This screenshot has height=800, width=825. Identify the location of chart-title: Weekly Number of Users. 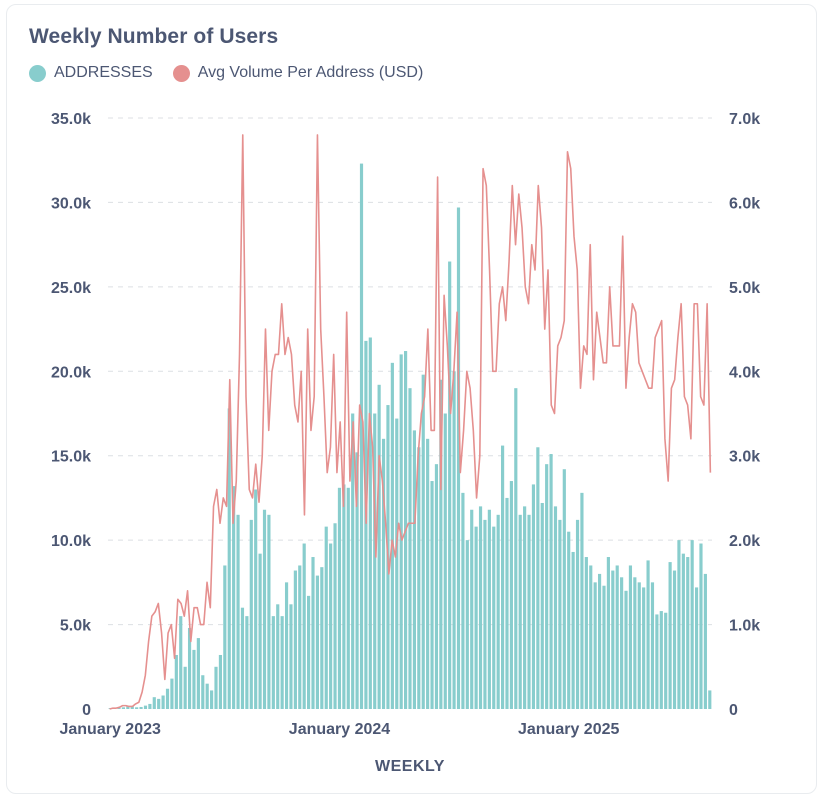
(154, 36).